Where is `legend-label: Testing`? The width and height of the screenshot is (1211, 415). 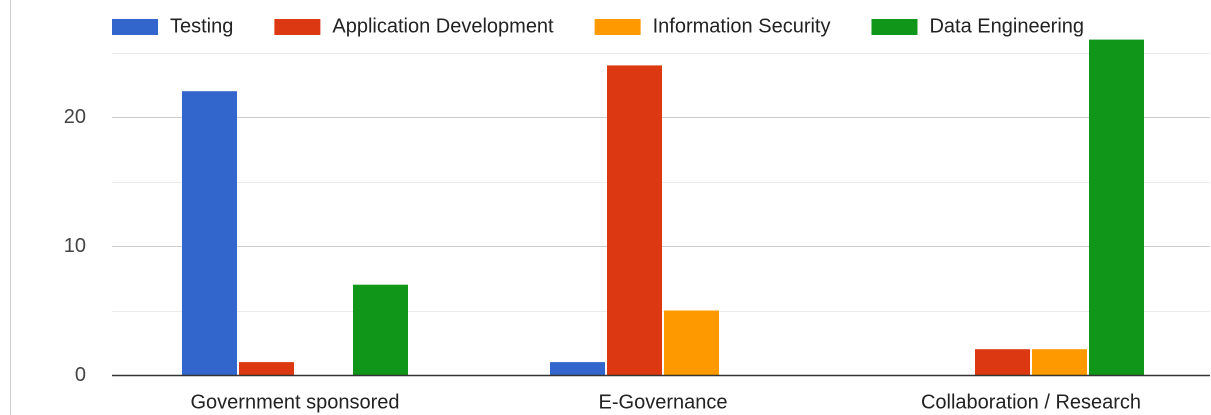
legend-label: Testing is located at coordinates (201, 26).